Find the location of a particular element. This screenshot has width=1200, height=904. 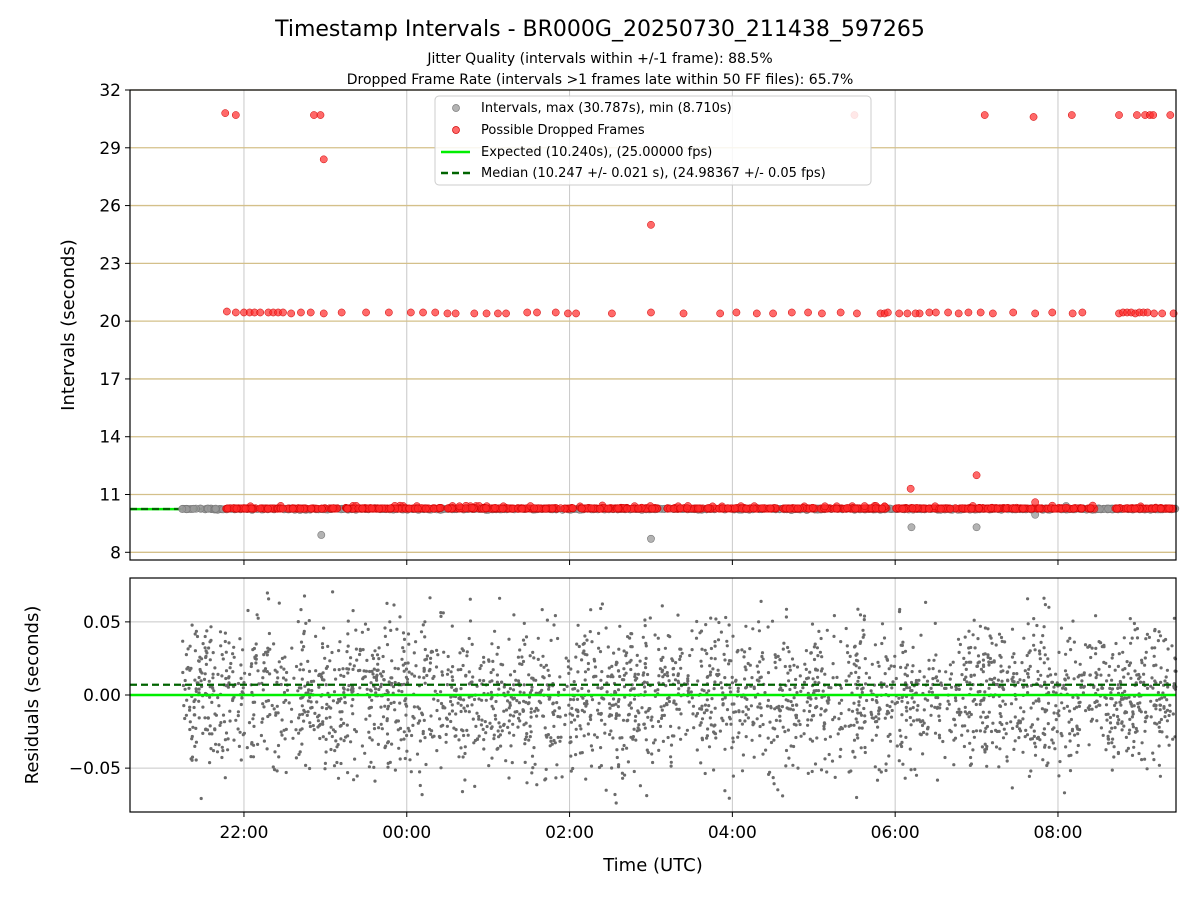

intervals-y-axis-label: Intervals (seconds) is located at coordinates (68, 325).